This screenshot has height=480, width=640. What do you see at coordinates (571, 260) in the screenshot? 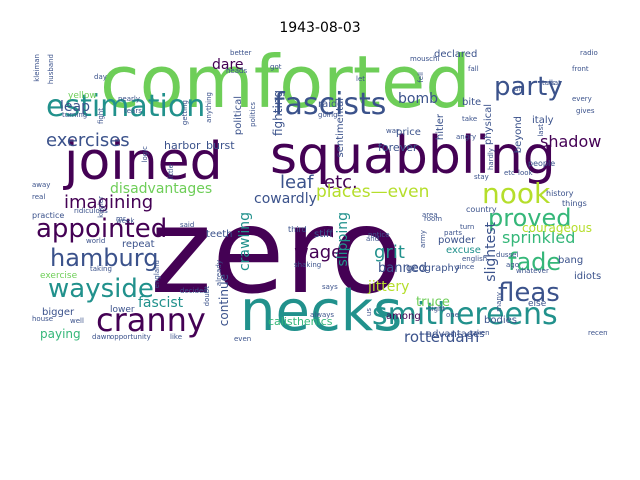
I see `cloud-word: bang` at bounding box center [571, 260].